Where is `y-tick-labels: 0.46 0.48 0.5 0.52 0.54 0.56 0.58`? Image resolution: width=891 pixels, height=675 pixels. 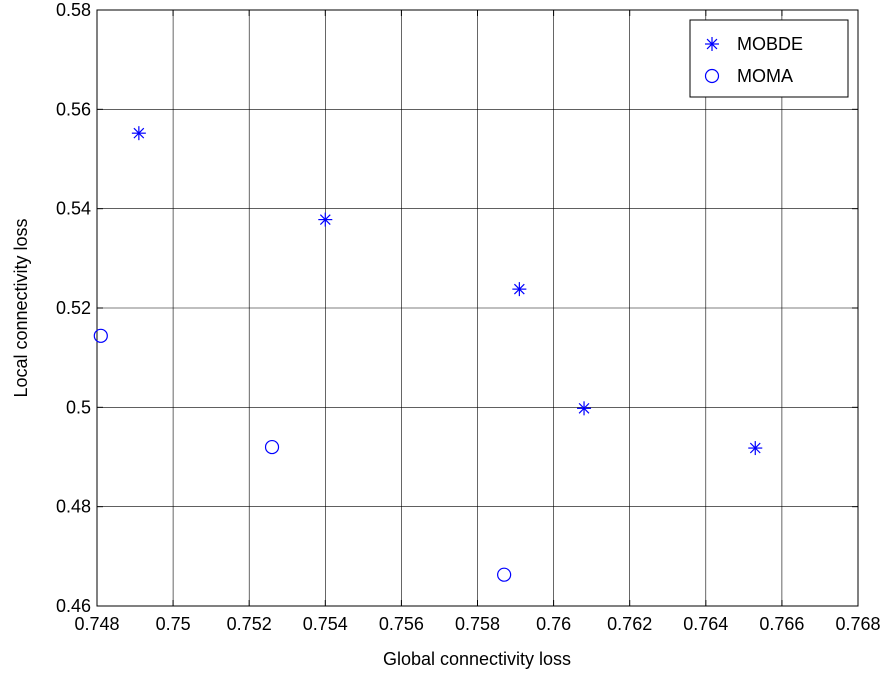 y-tick-labels: 0.46 0.48 0.5 0.52 0.54 0.56 0.58 is located at coordinates (73, 308).